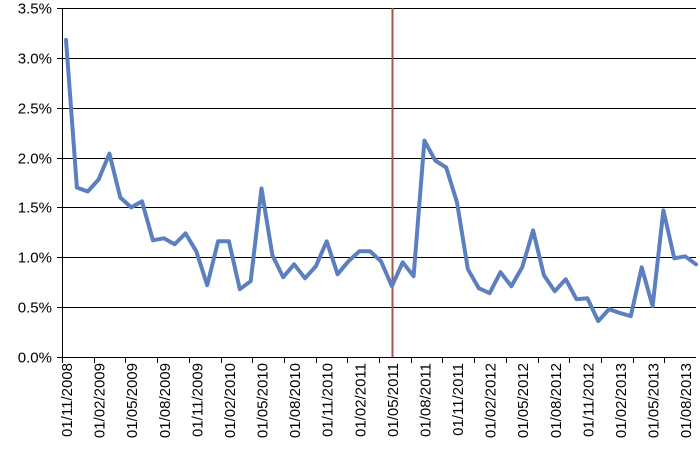  What do you see at coordinates (35, 109) in the screenshot?
I see `y-tick-label: 2.5%` at bounding box center [35, 109].